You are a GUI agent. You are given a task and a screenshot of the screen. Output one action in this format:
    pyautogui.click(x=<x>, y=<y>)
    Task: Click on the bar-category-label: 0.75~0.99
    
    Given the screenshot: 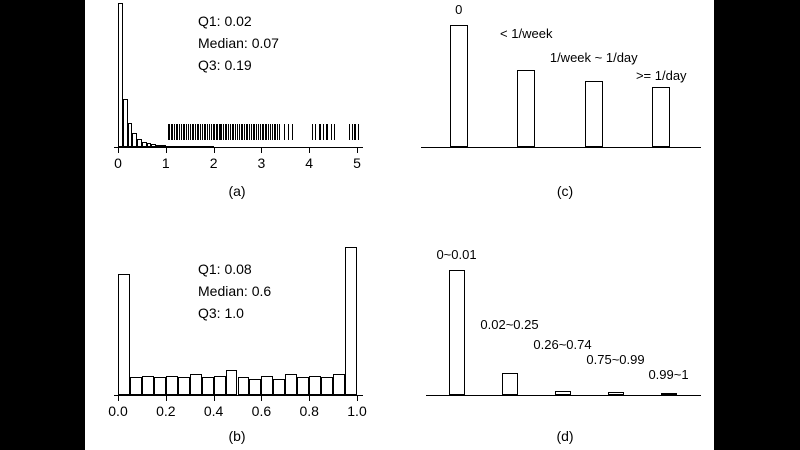 What is the action you would take?
    pyautogui.click(x=615, y=359)
    